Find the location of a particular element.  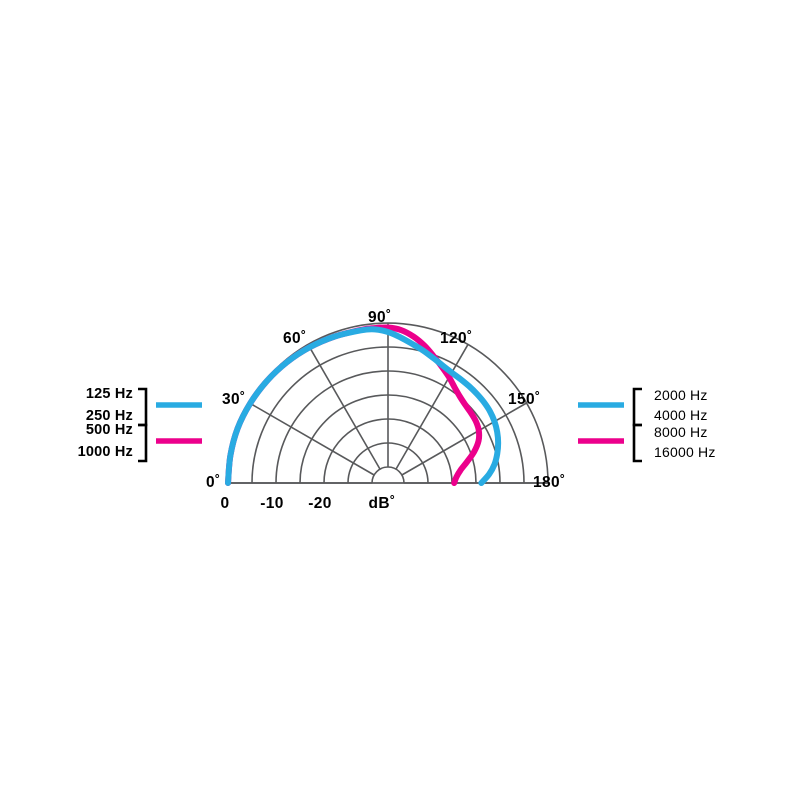

grid-spoke-150deg is located at coordinates (464, 439).